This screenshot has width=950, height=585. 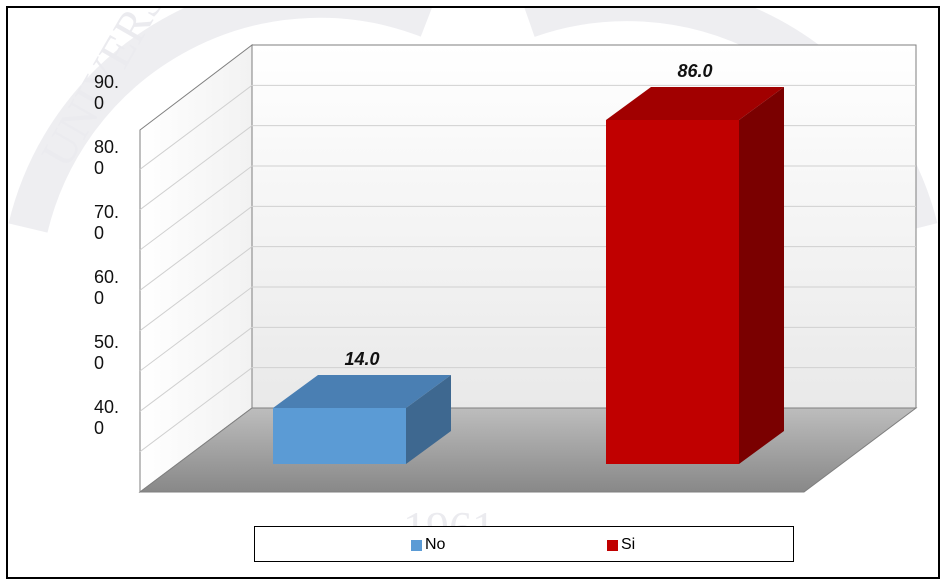 What do you see at coordinates (106, 255) in the screenshot?
I see `y-axis-ticks: 90. 0 80. 0 70. 0 60. 0 50. 0 40. 0` at bounding box center [106, 255].